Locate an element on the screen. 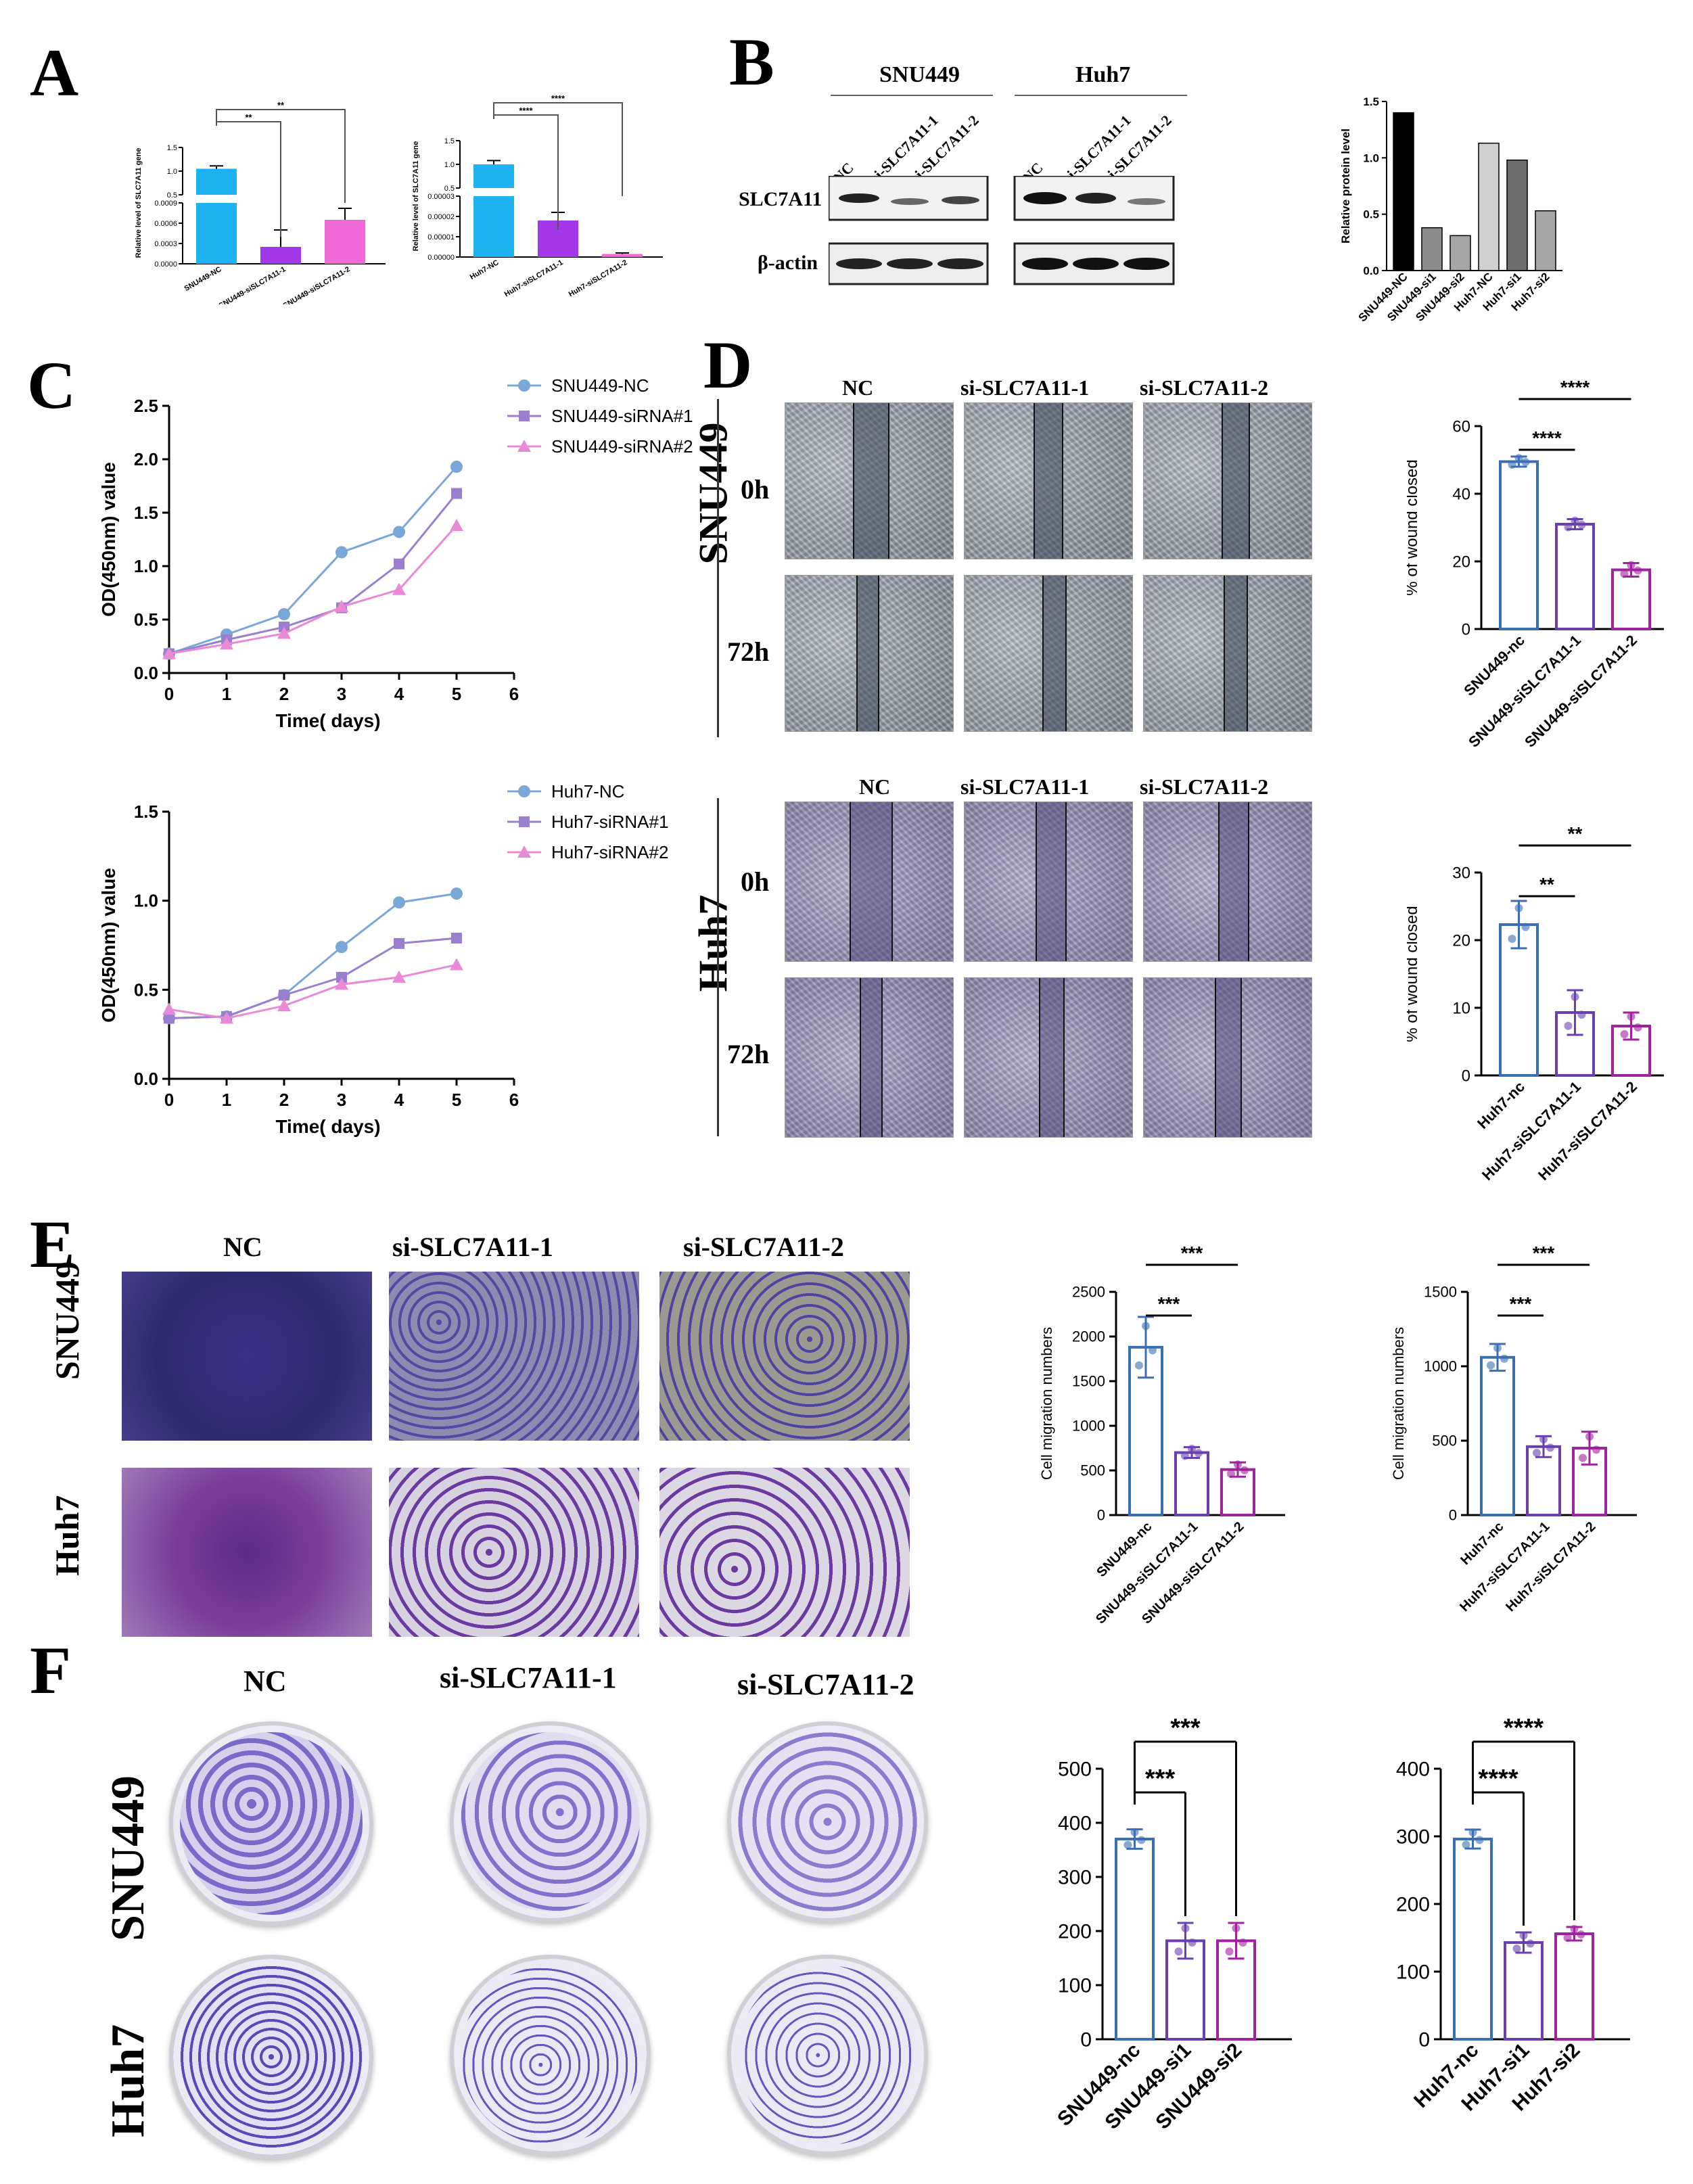 Image resolution: width=1693 pixels, height=2184 pixels. panel-label-e: E is located at coordinates (52, 1244).